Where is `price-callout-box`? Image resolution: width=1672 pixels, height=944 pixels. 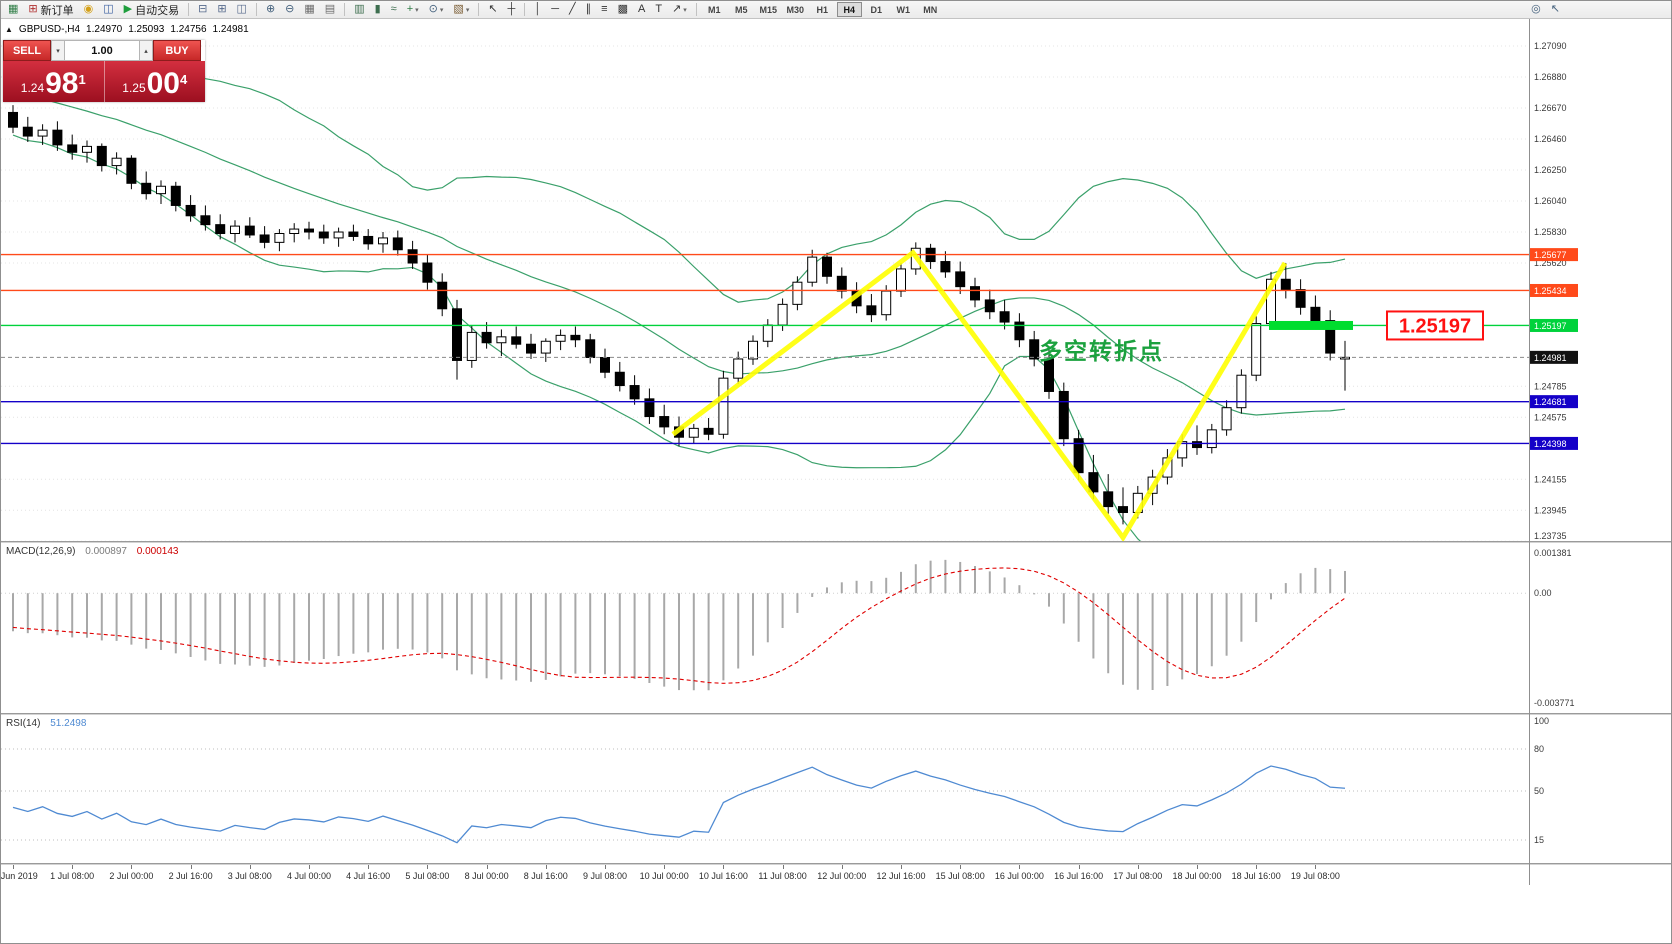
price-callout-box is located at coordinates (1435, 325).